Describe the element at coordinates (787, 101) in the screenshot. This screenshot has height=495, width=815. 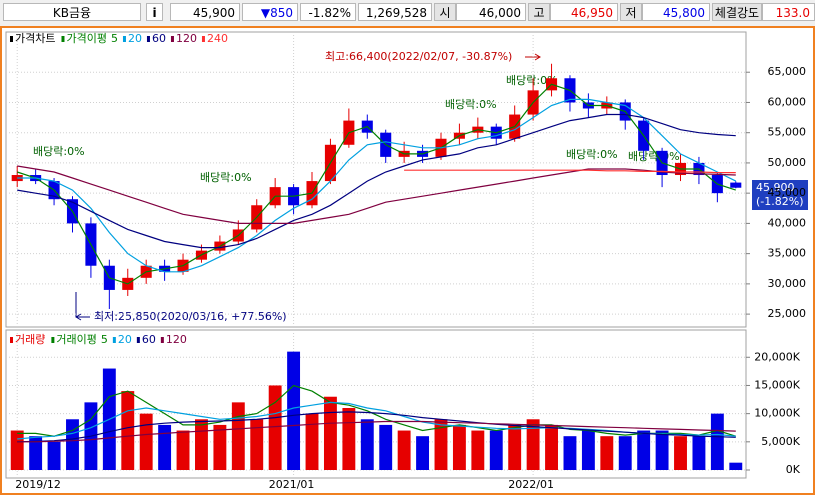
I see `y-tick-label: 60,000` at that location.